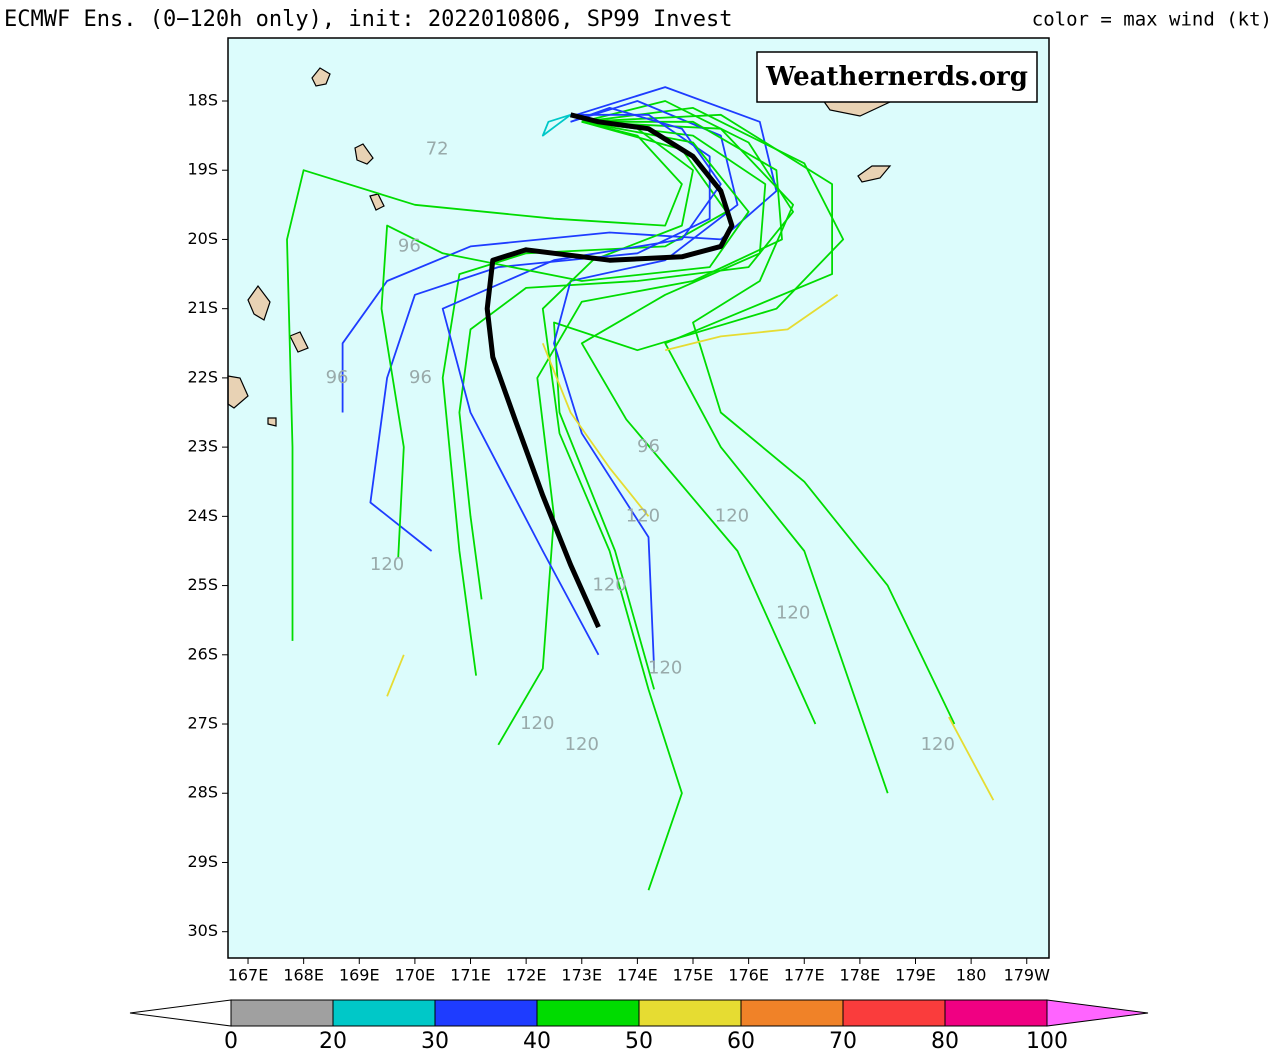  What do you see at coordinates (202, 584) in the screenshot?
I see `y-tick-label: 25S` at bounding box center [202, 584].